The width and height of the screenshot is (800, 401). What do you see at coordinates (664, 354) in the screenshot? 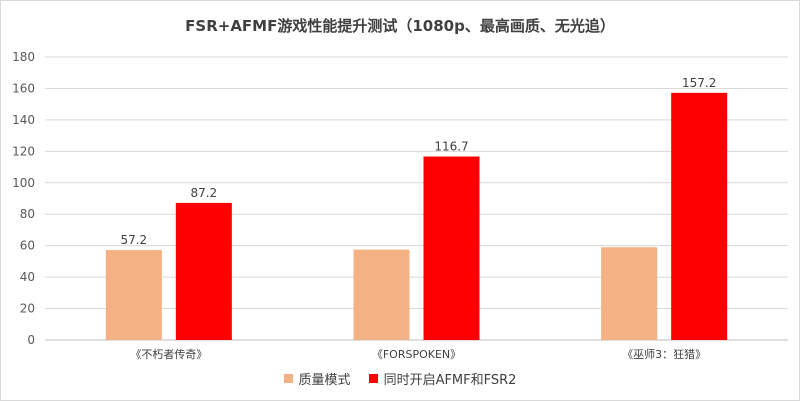
I see `category-label: 《巫师3：狂猎》` at bounding box center [664, 354].